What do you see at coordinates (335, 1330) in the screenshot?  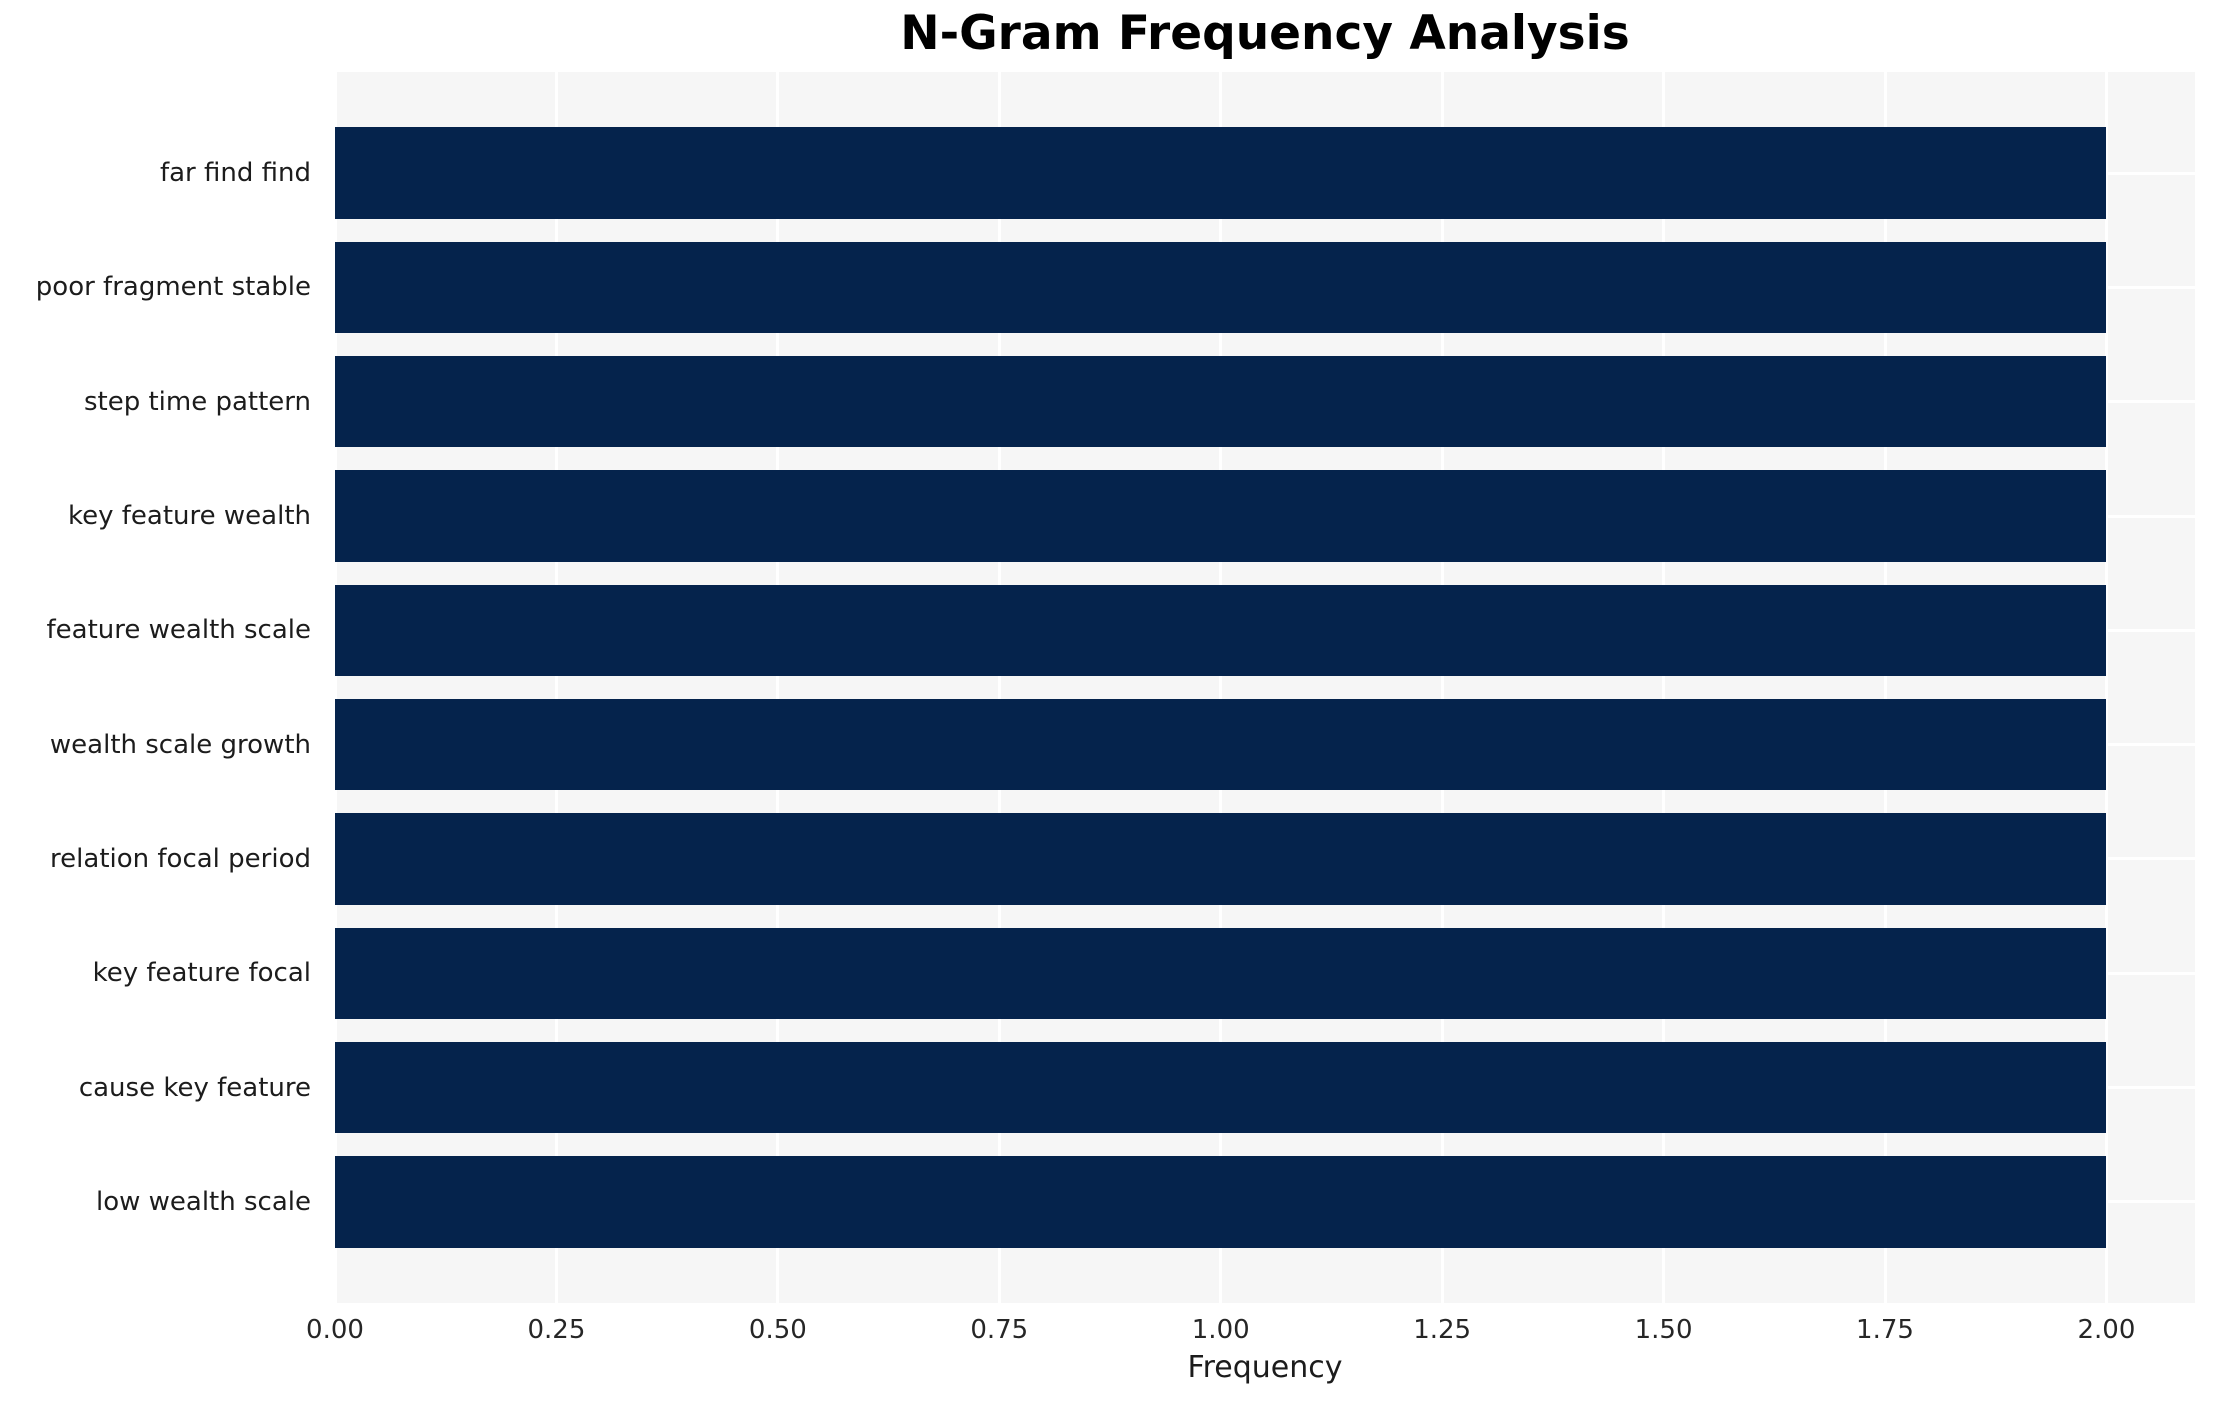 I see `x-tick-label: 0.00` at bounding box center [335, 1330].